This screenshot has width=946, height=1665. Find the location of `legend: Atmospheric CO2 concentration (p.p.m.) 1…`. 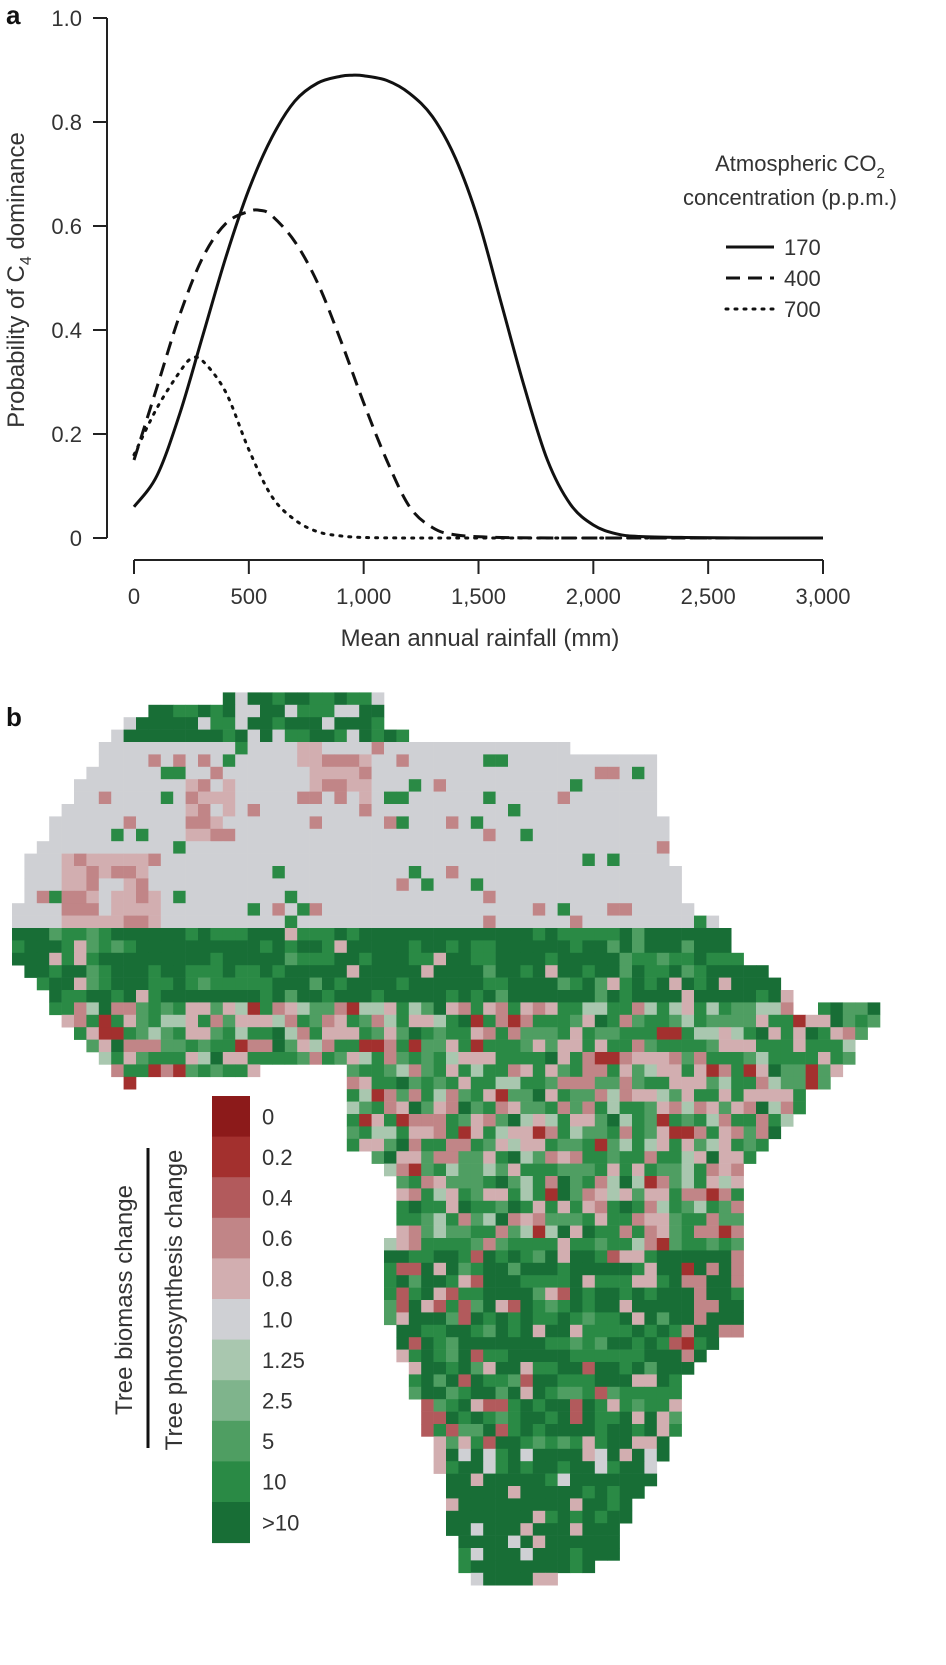

legend: Atmospheric CO2 concentration (p.p.m.) 1… is located at coordinates (790, 236).